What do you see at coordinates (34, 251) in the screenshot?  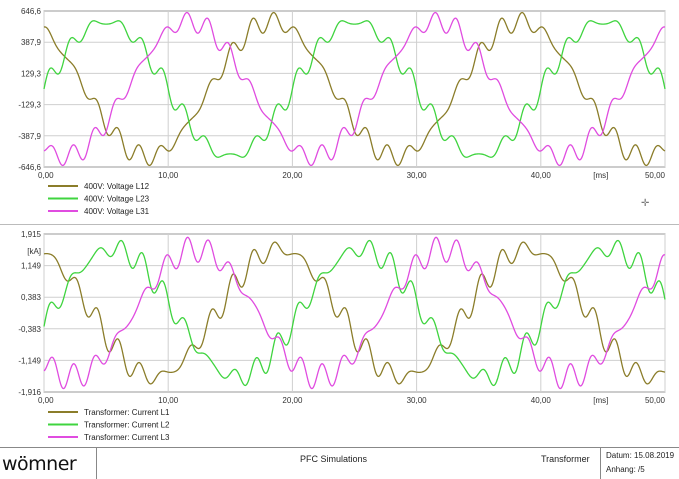 I see `y-axis-label: [kA]` at bounding box center [34, 251].